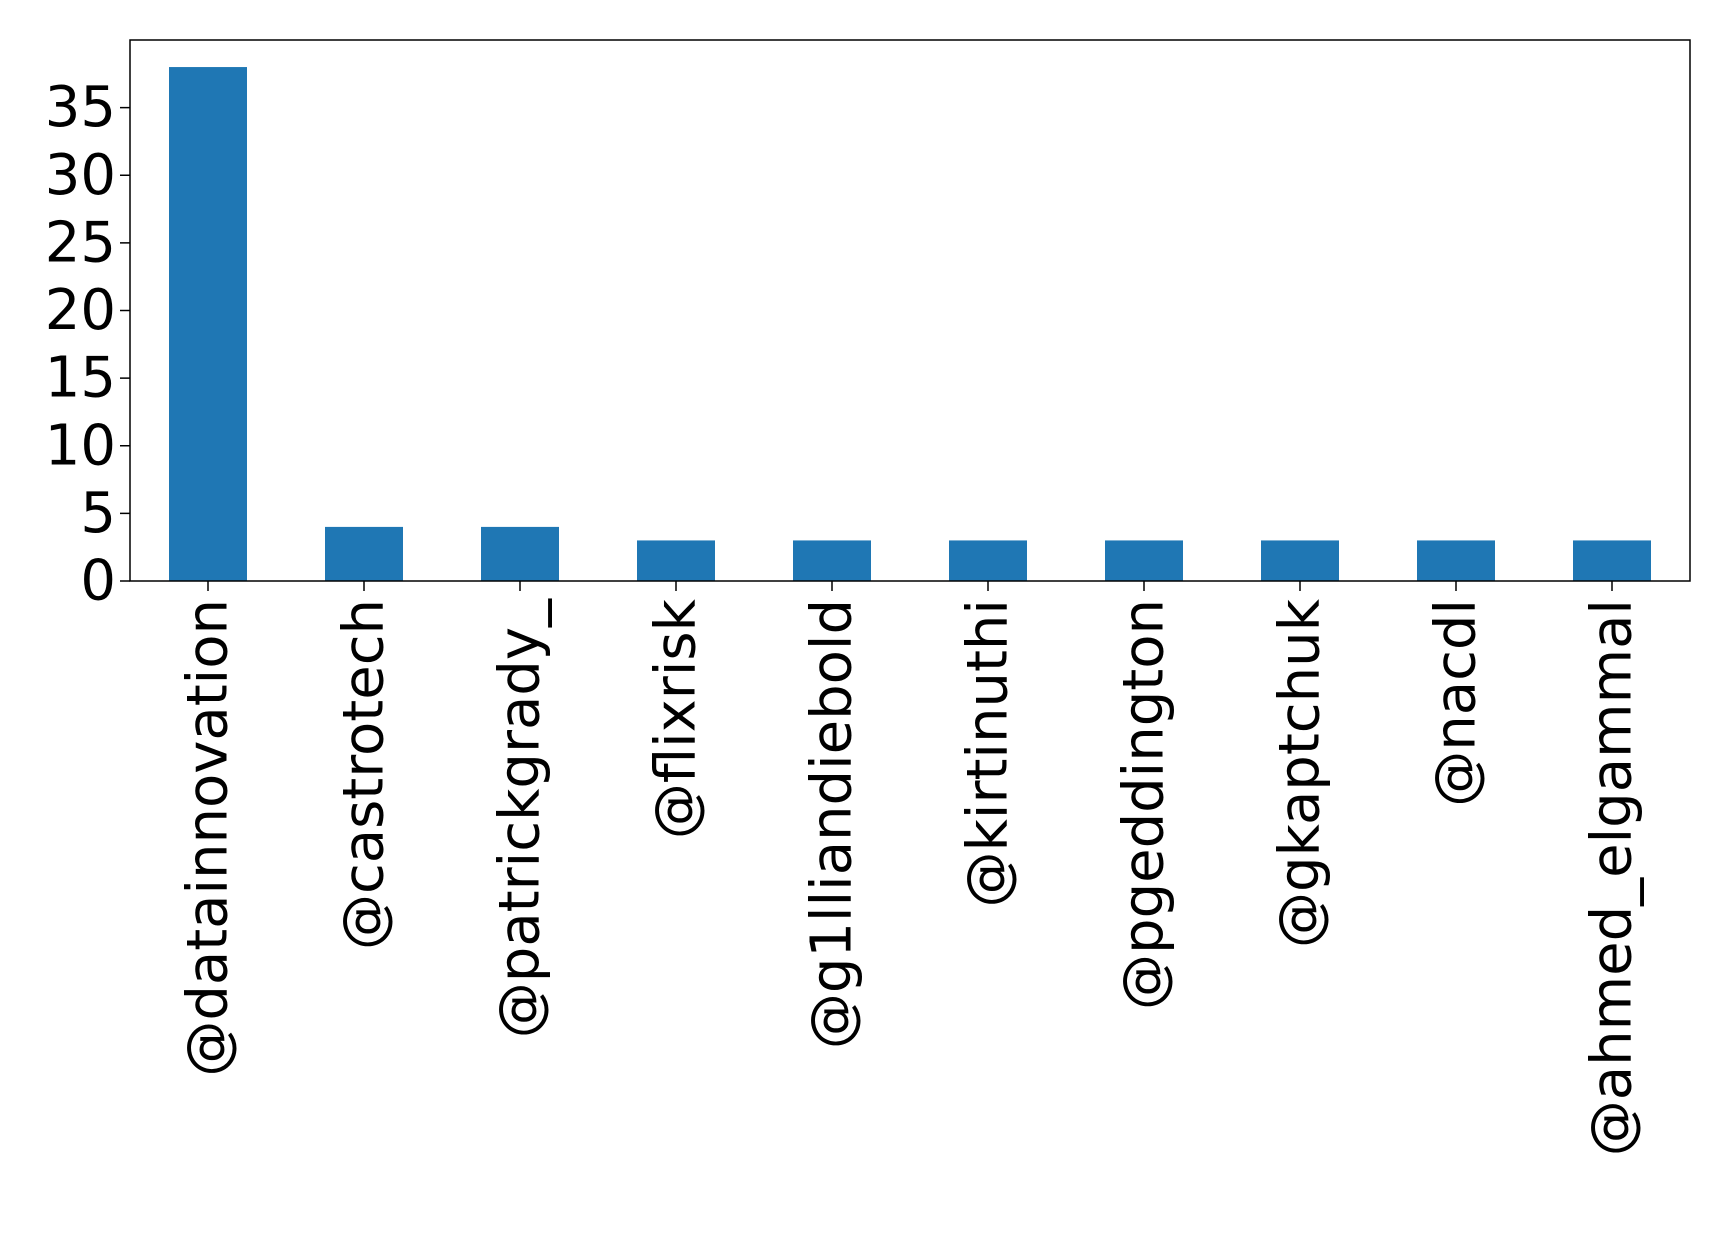 Image resolution: width=1719 pixels, height=1249 pixels. Describe the element at coordinates (1612, 560) in the screenshot. I see `bar-ahmed-elgammal` at that location.